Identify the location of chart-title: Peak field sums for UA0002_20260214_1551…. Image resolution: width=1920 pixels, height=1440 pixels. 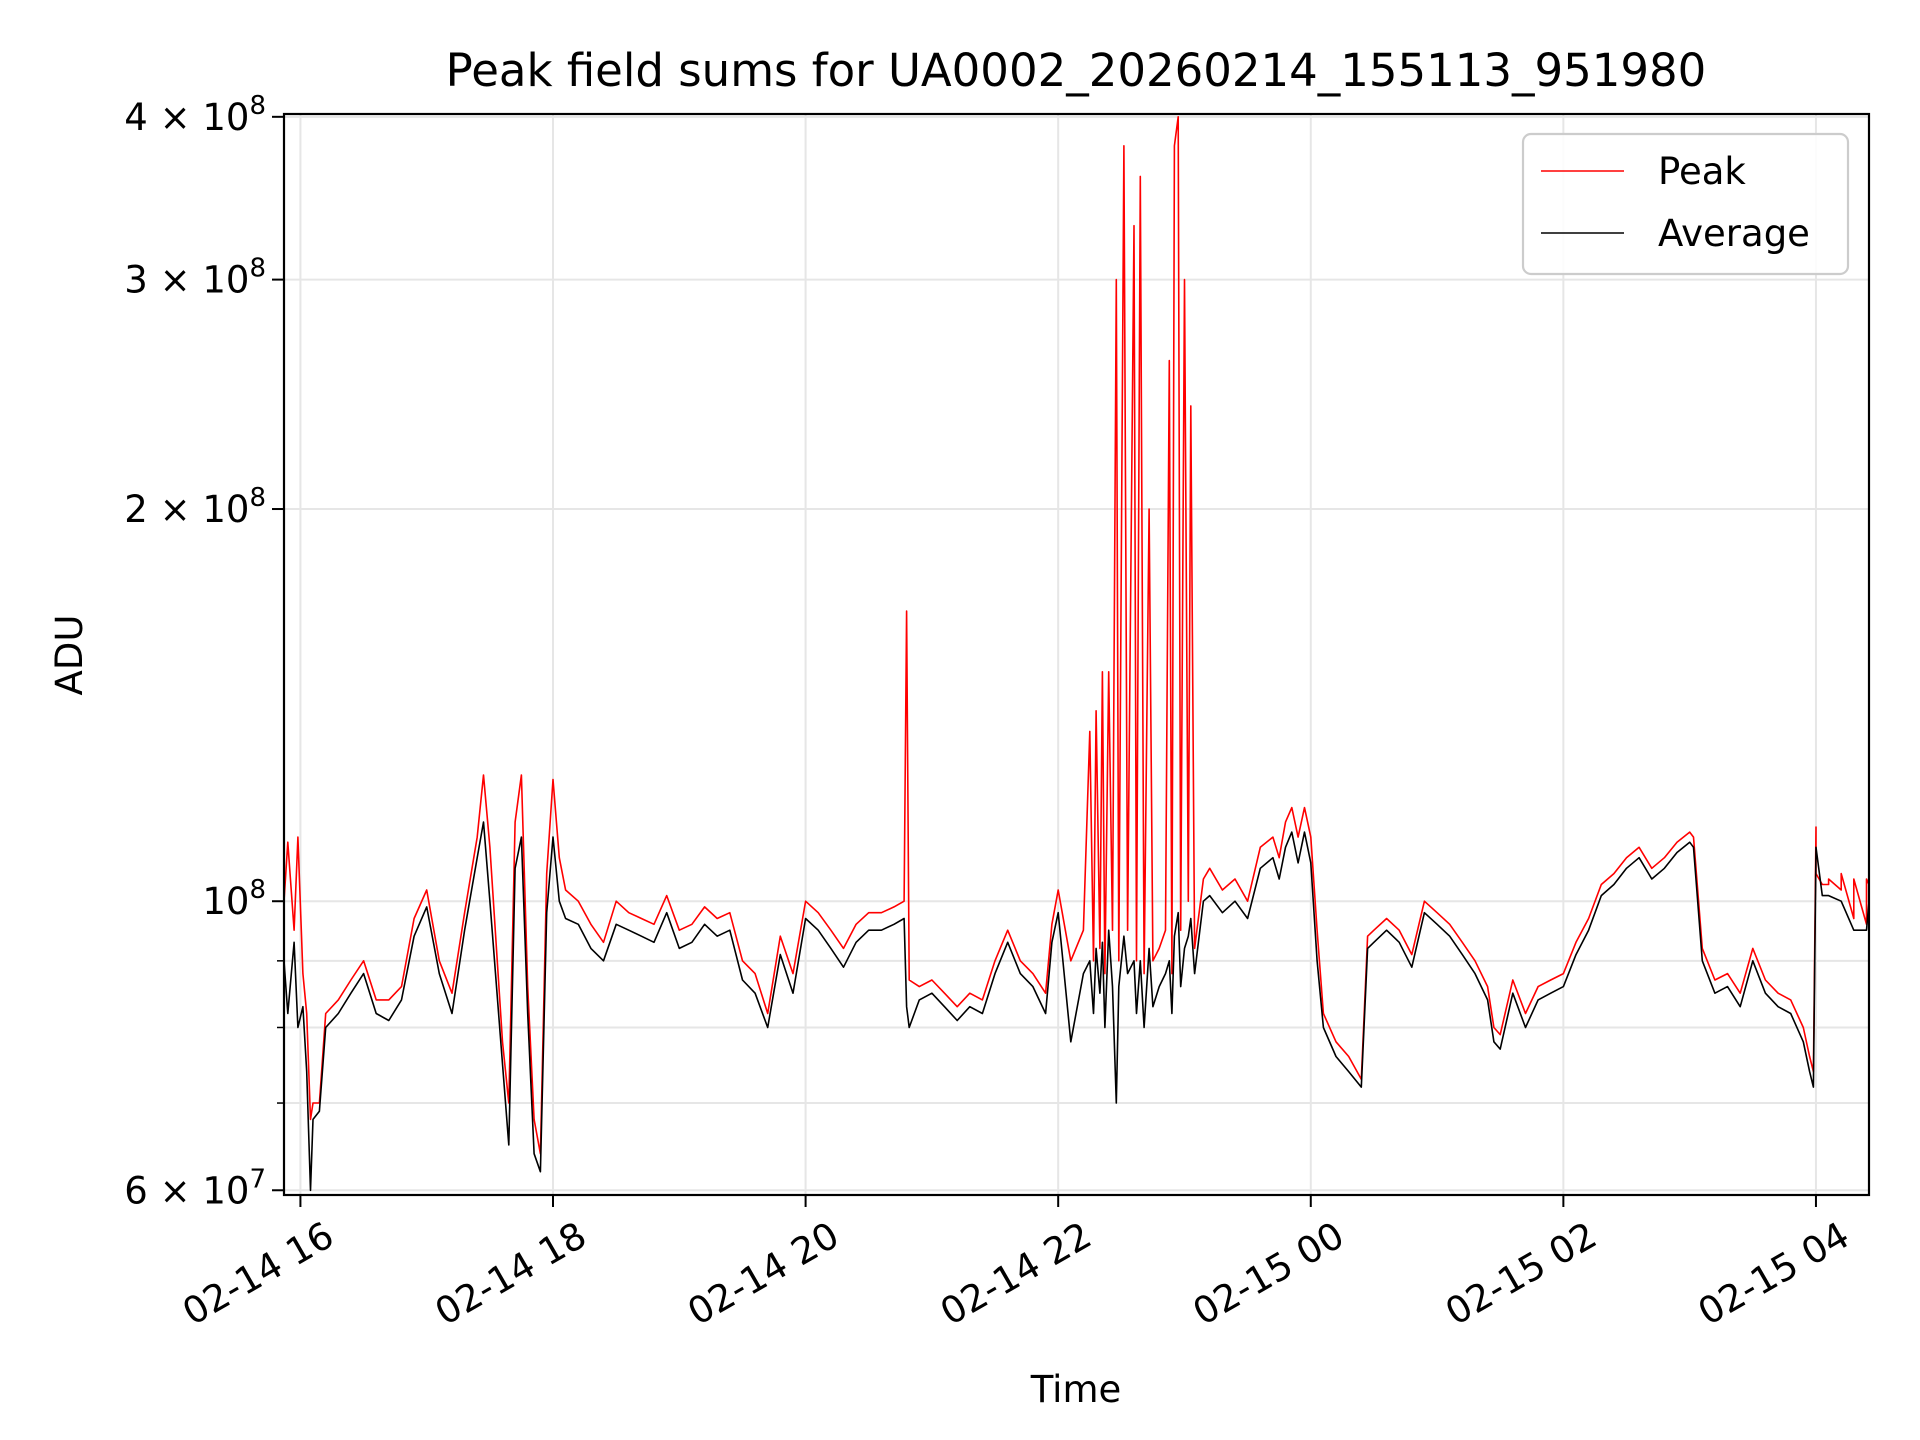
(1076, 70).